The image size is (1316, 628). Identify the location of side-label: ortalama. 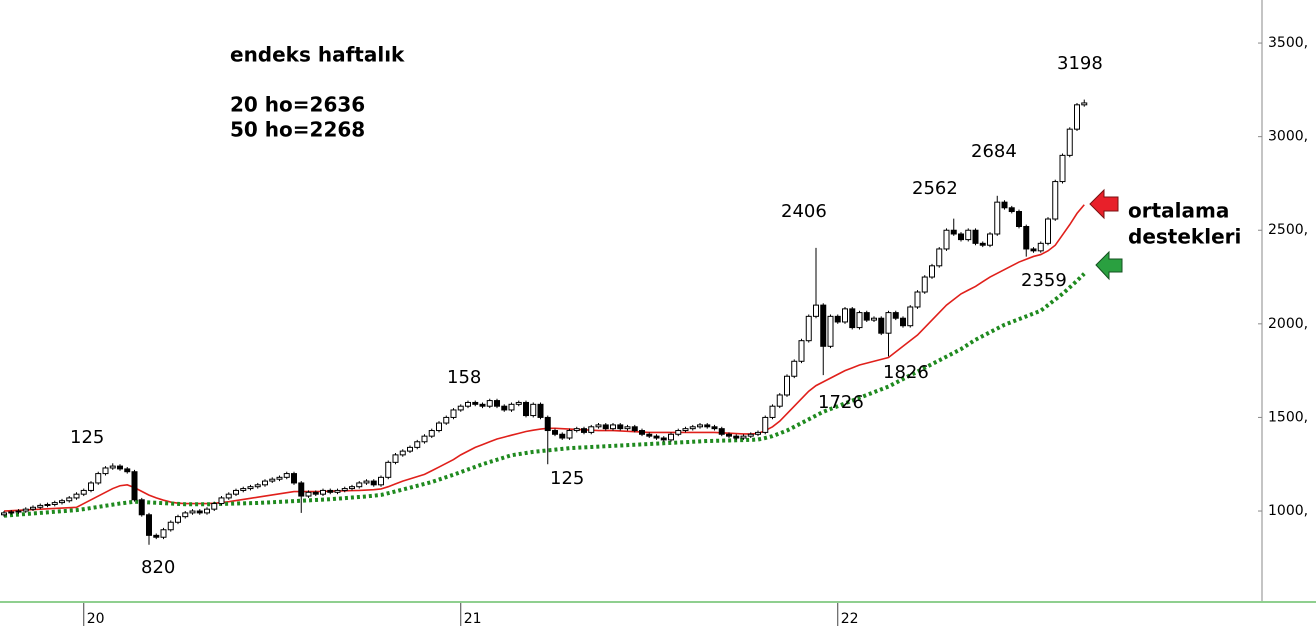
(1178, 211).